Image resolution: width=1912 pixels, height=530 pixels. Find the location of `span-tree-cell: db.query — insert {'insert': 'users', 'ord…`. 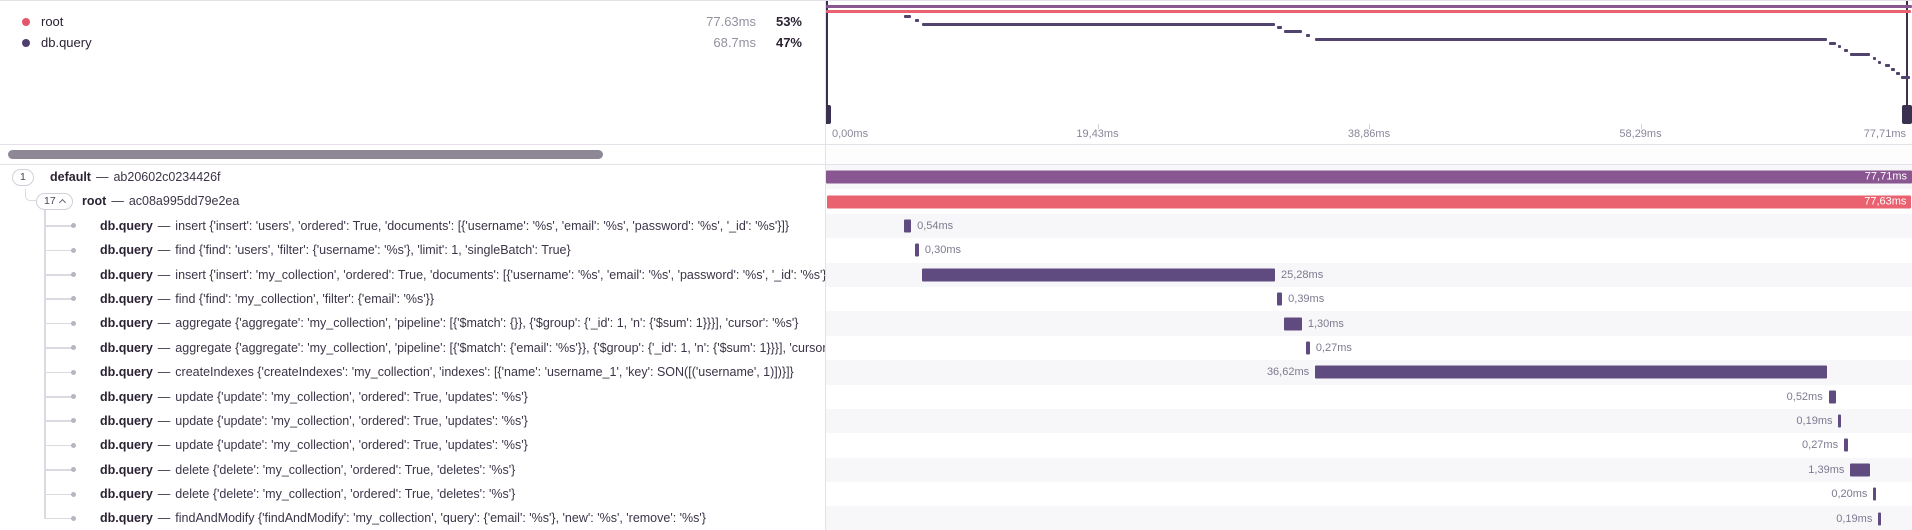

span-tree-cell: db.query — insert {'insert': 'users', 'ord… is located at coordinates (413, 226).